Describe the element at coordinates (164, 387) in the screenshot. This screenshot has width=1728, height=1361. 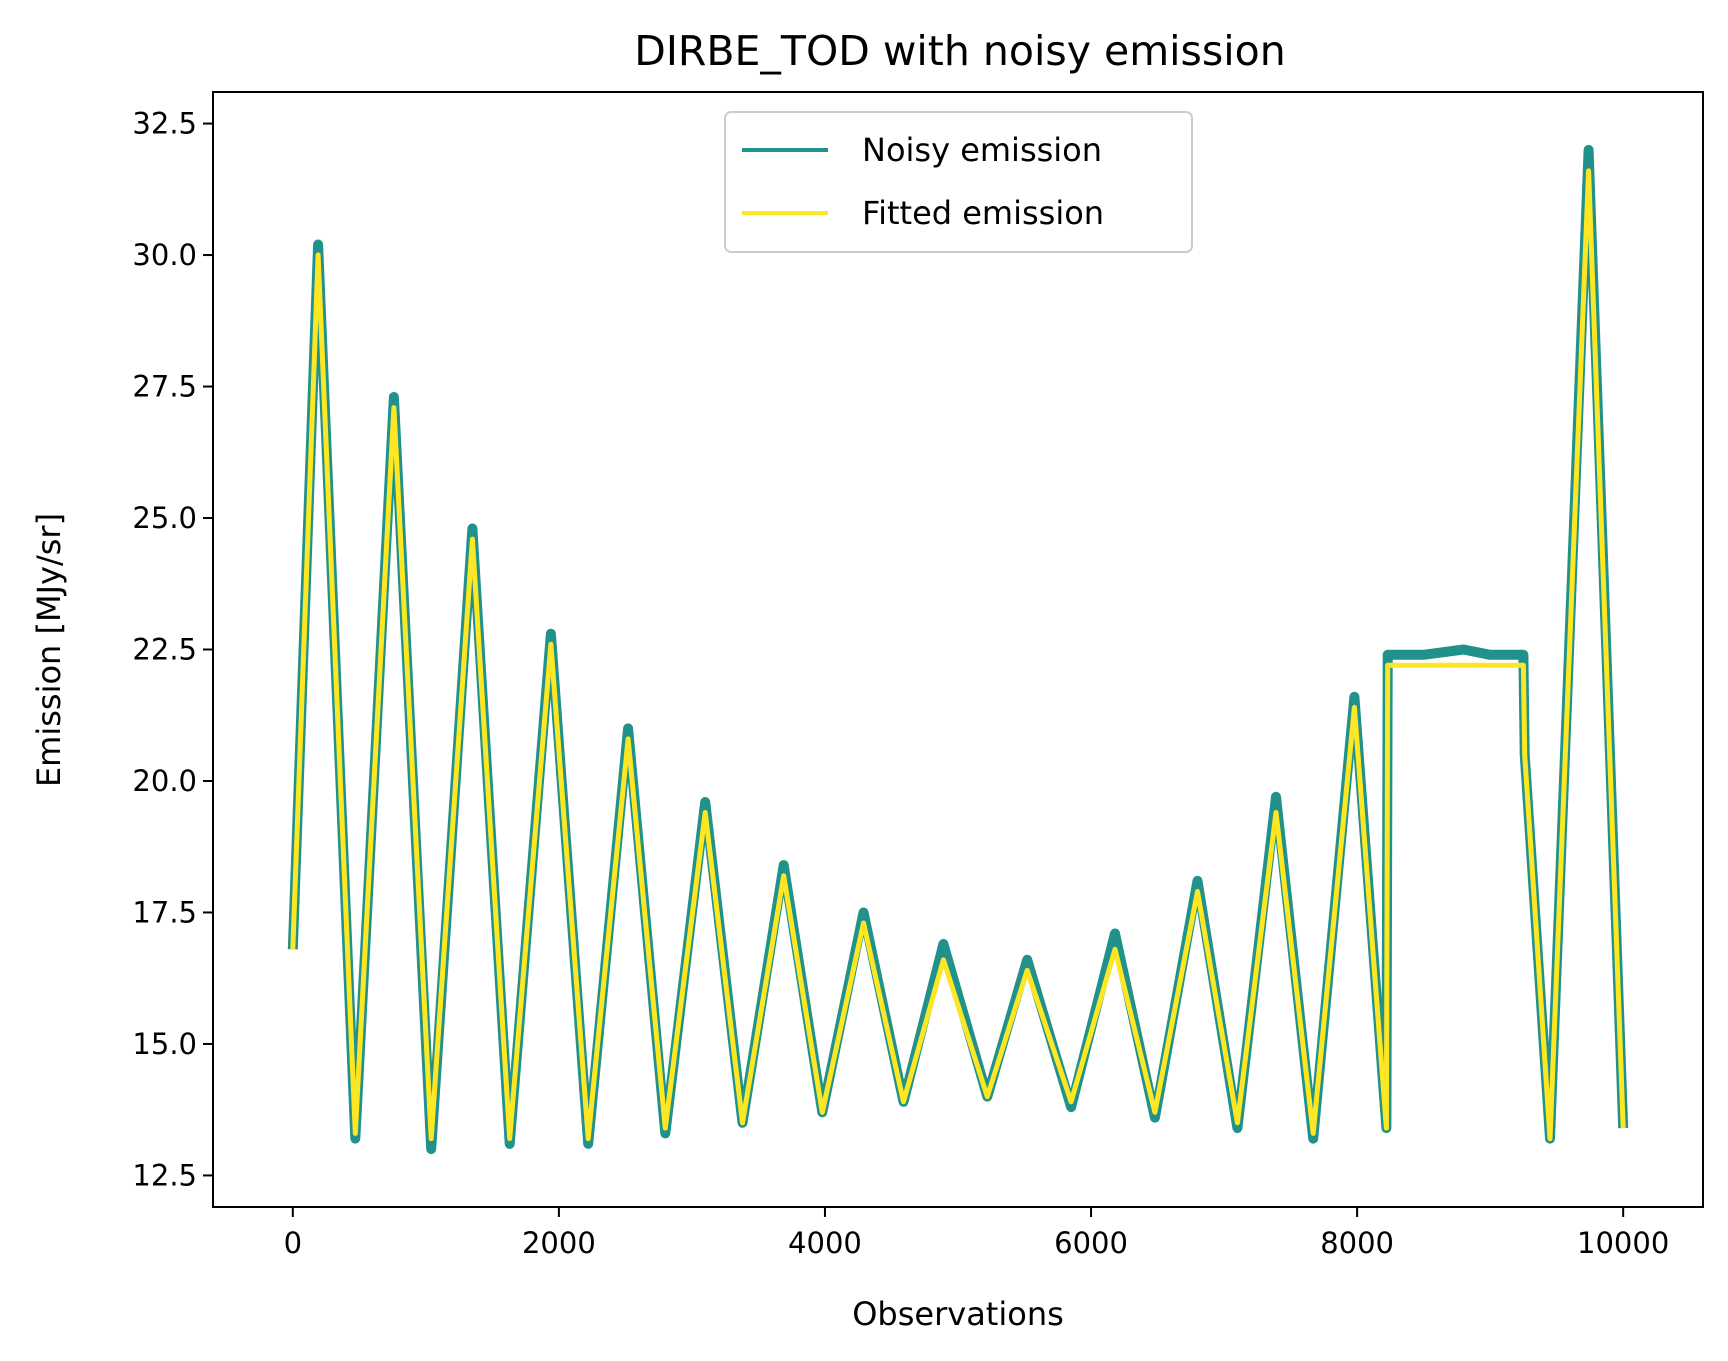
I see `y-tick-label: 27.5` at that location.